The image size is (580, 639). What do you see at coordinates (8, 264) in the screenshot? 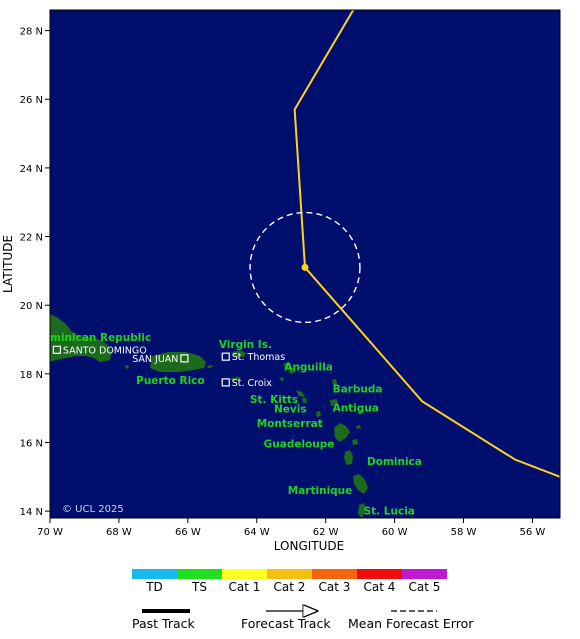
I see `y-axis-title: LATITUDE` at bounding box center [8, 264].